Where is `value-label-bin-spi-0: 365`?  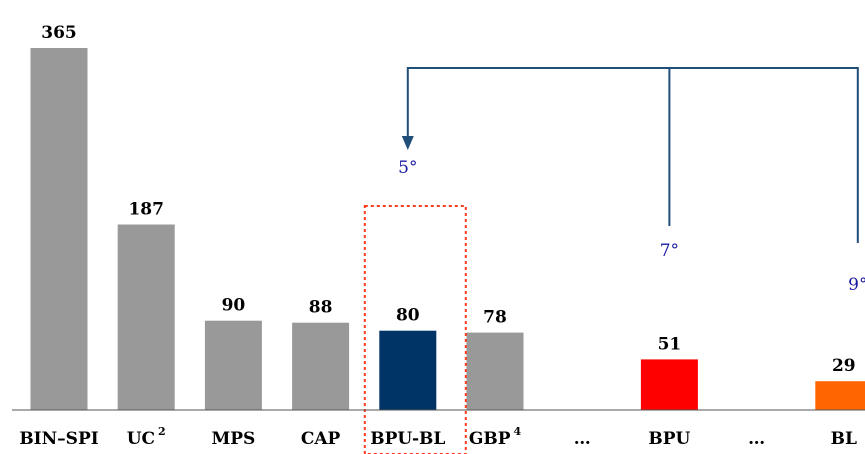 value-label-bin-spi-0: 365 is located at coordinates (59, 33).